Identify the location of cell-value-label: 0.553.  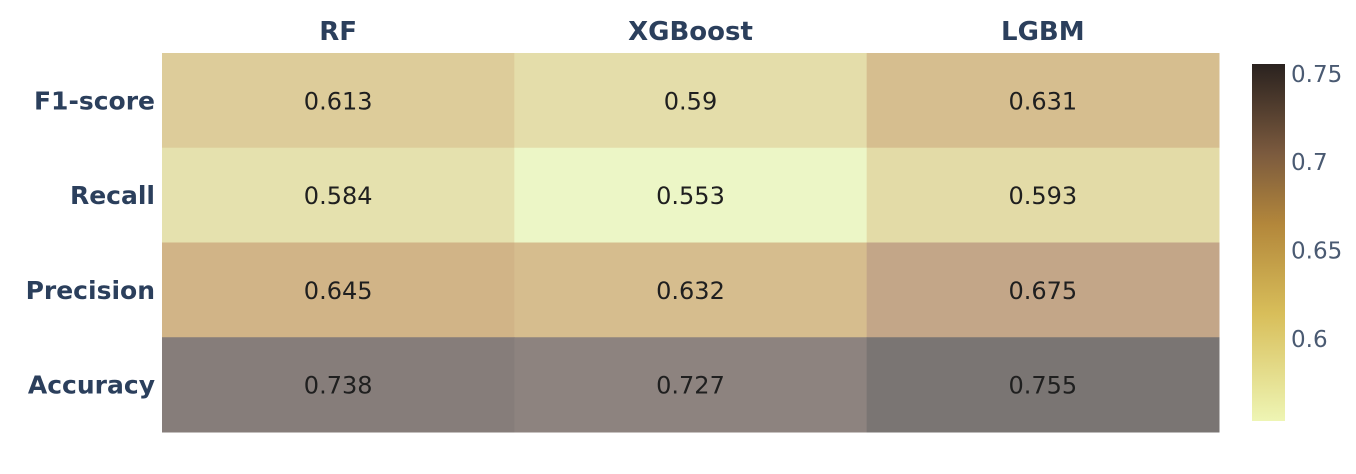
(690, 196).